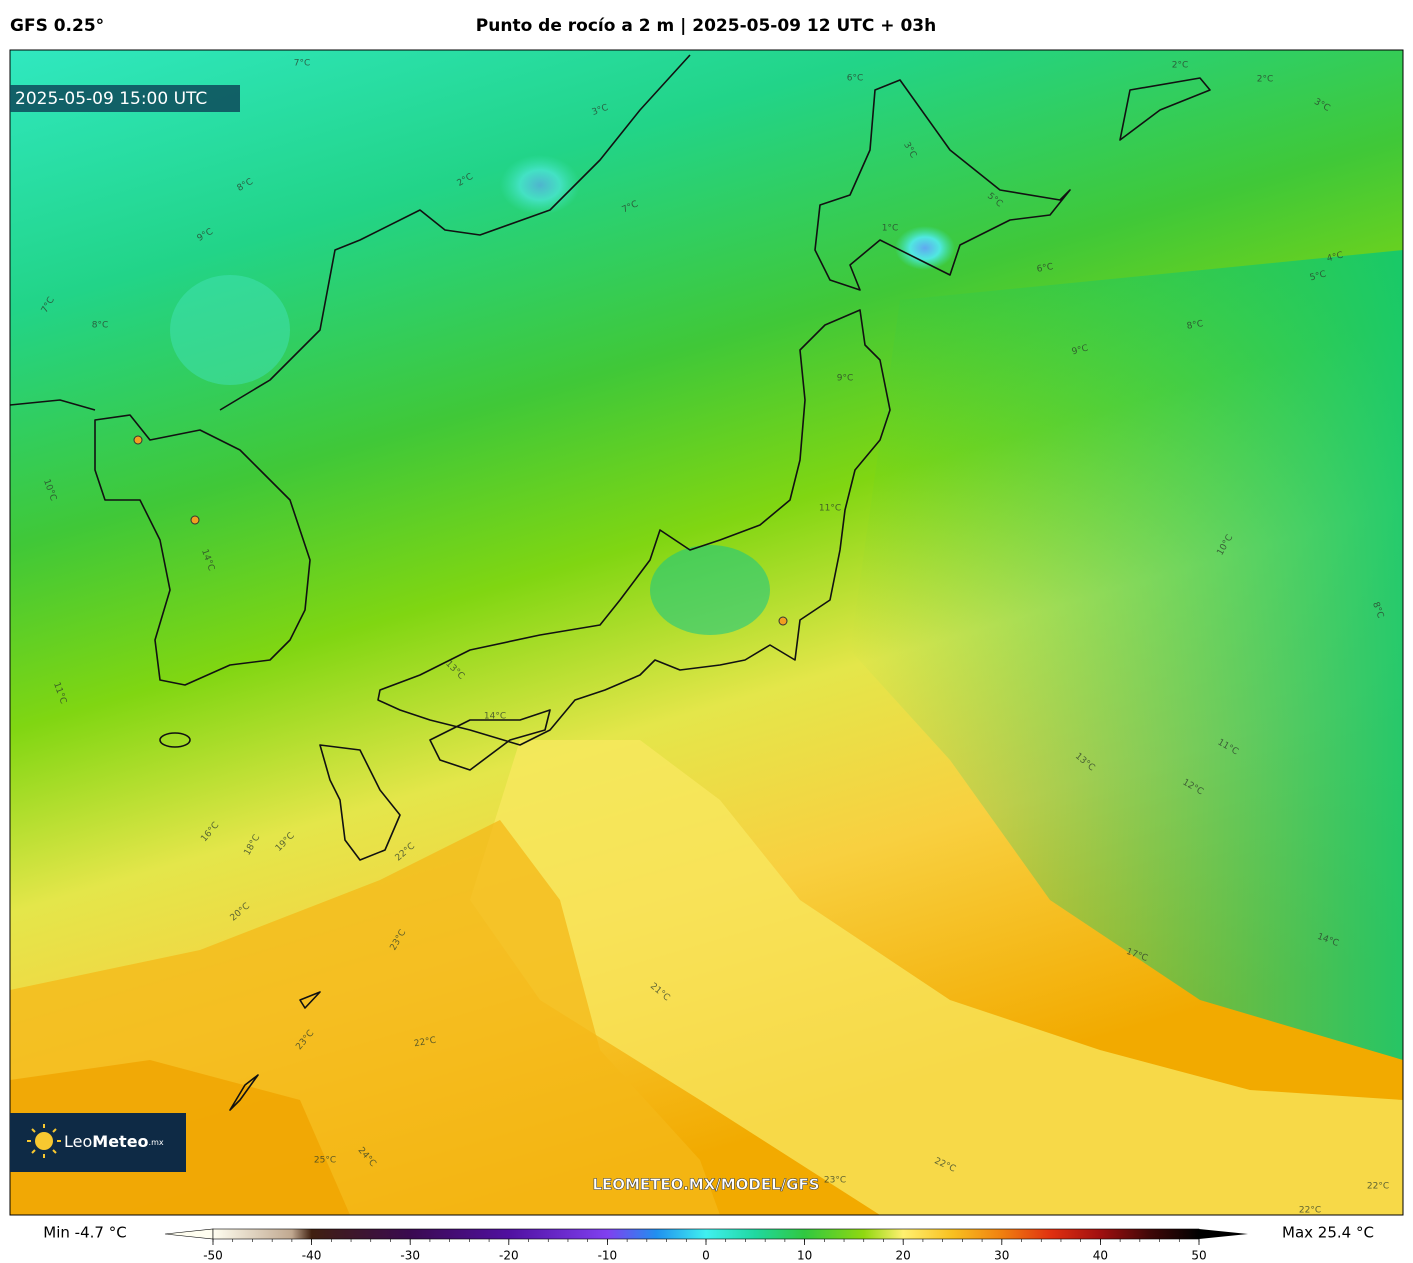 The width and height of the screenshot is (1413, 1263). I want to click on valid-time-box, so click(125, 98).